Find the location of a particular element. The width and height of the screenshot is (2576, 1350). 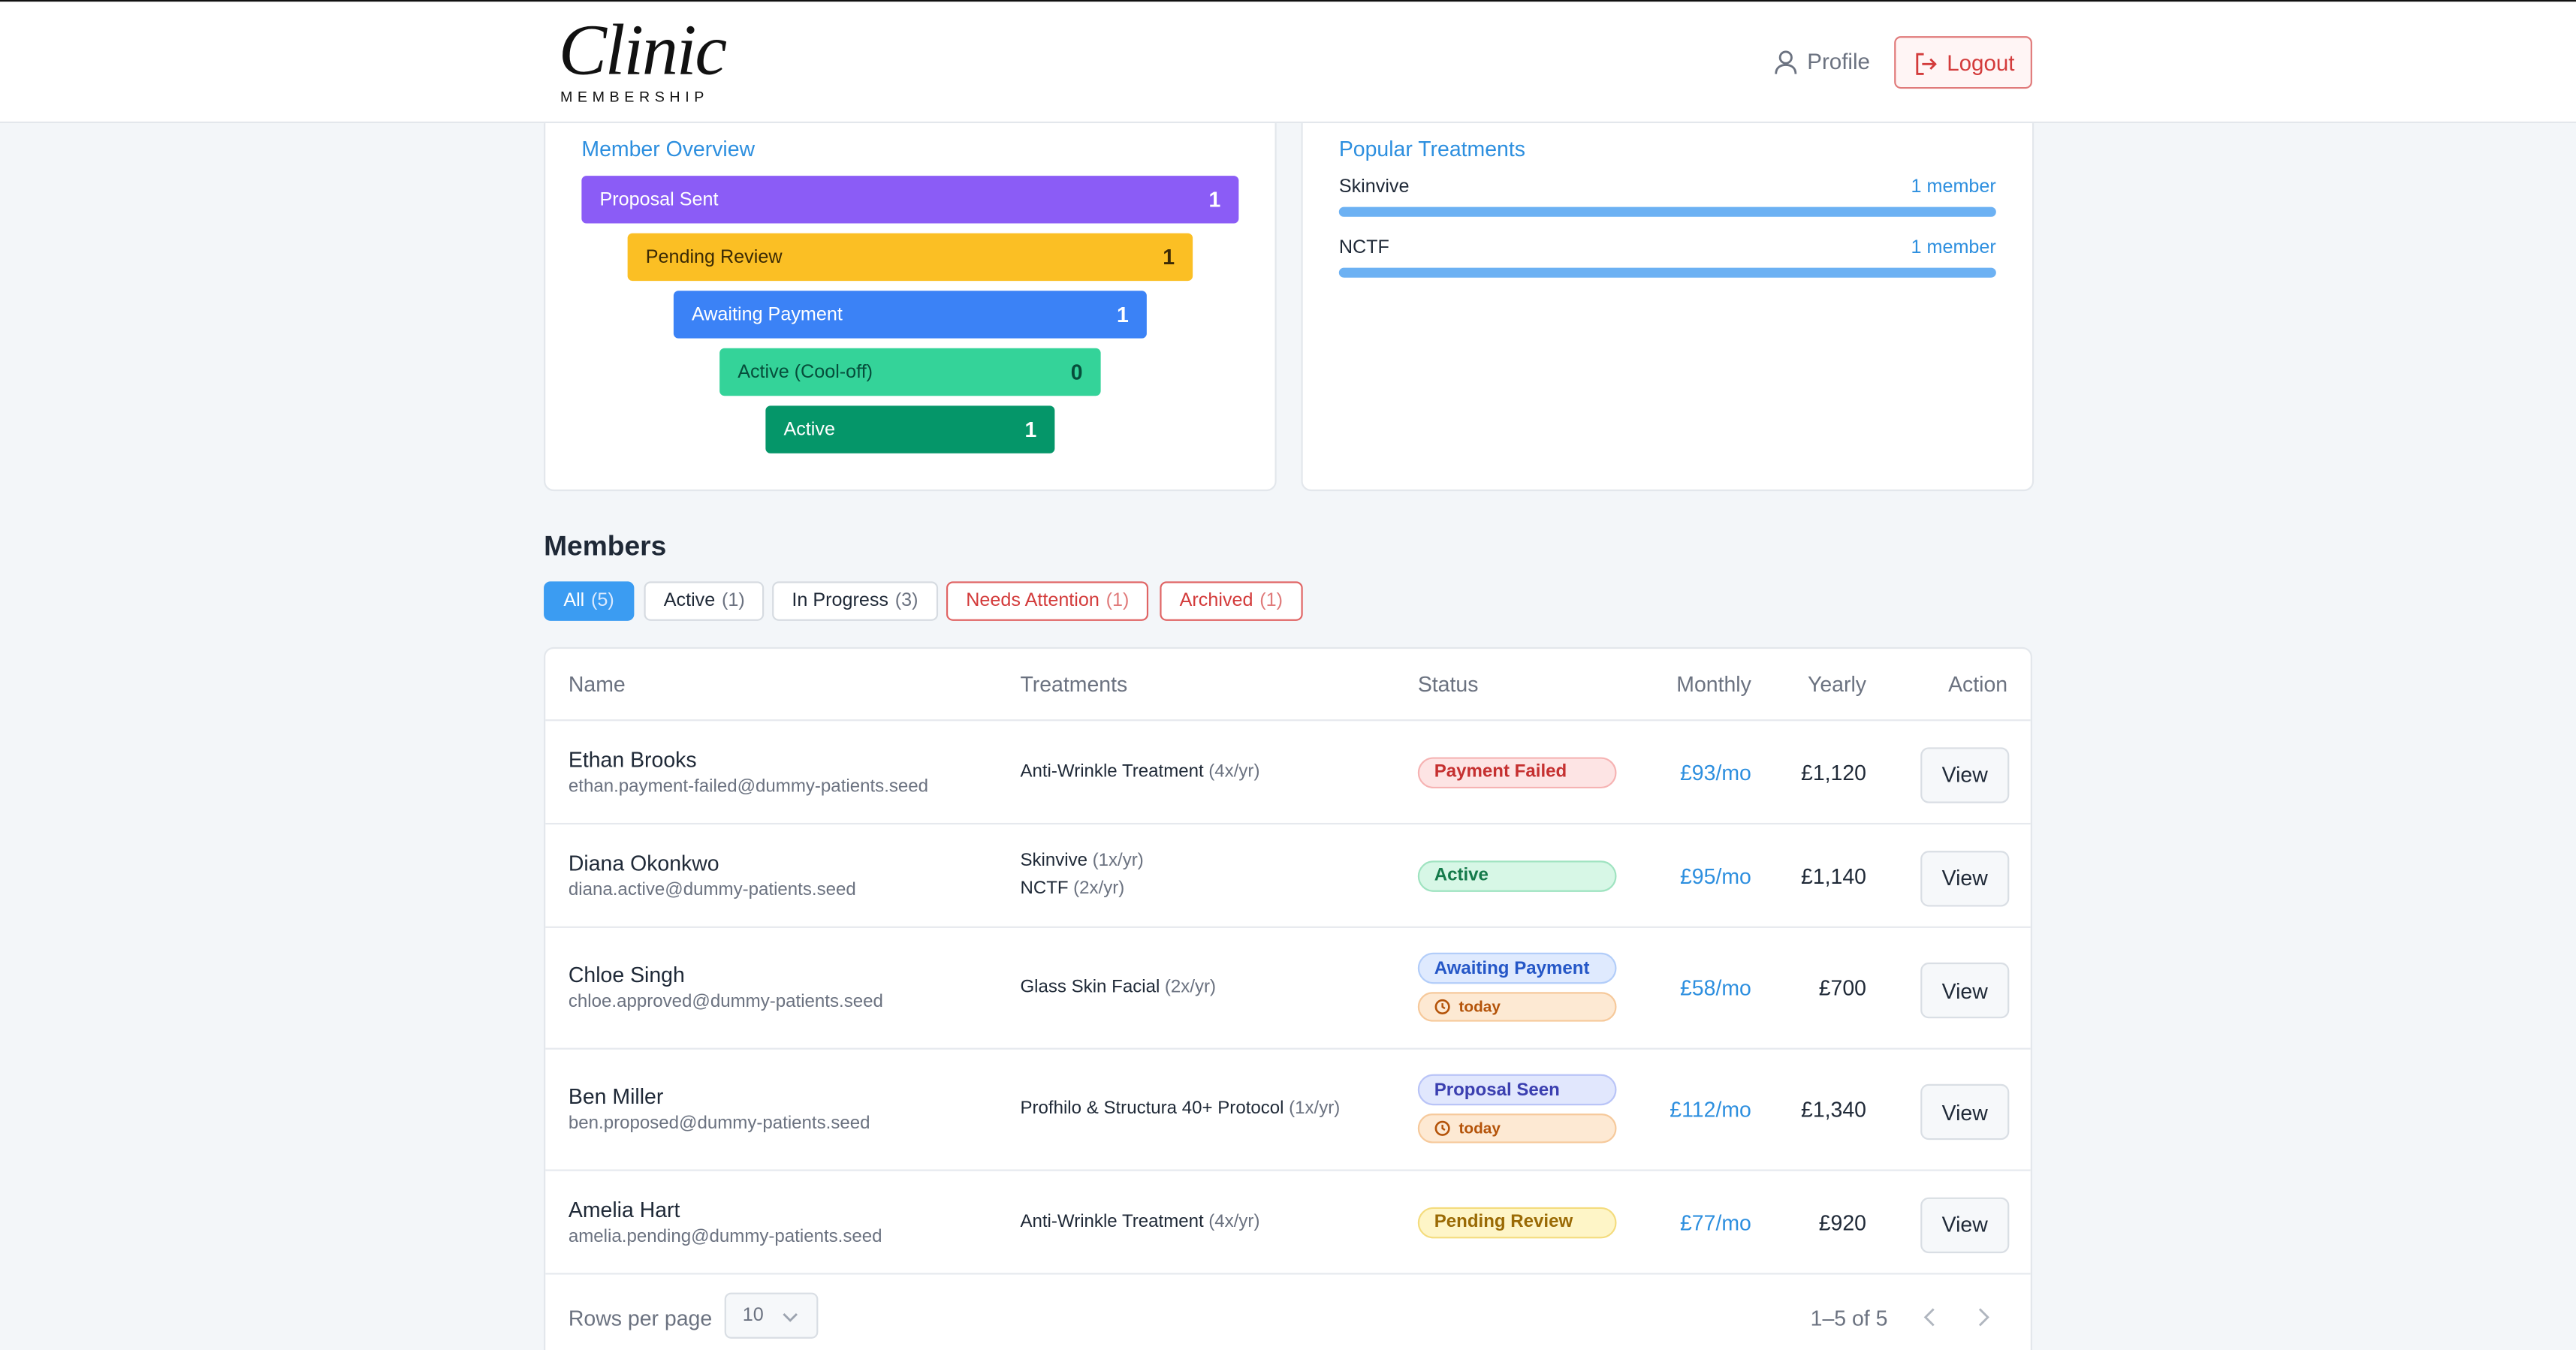

monthly: £112/mo is located at coordinates (1711, 1109).